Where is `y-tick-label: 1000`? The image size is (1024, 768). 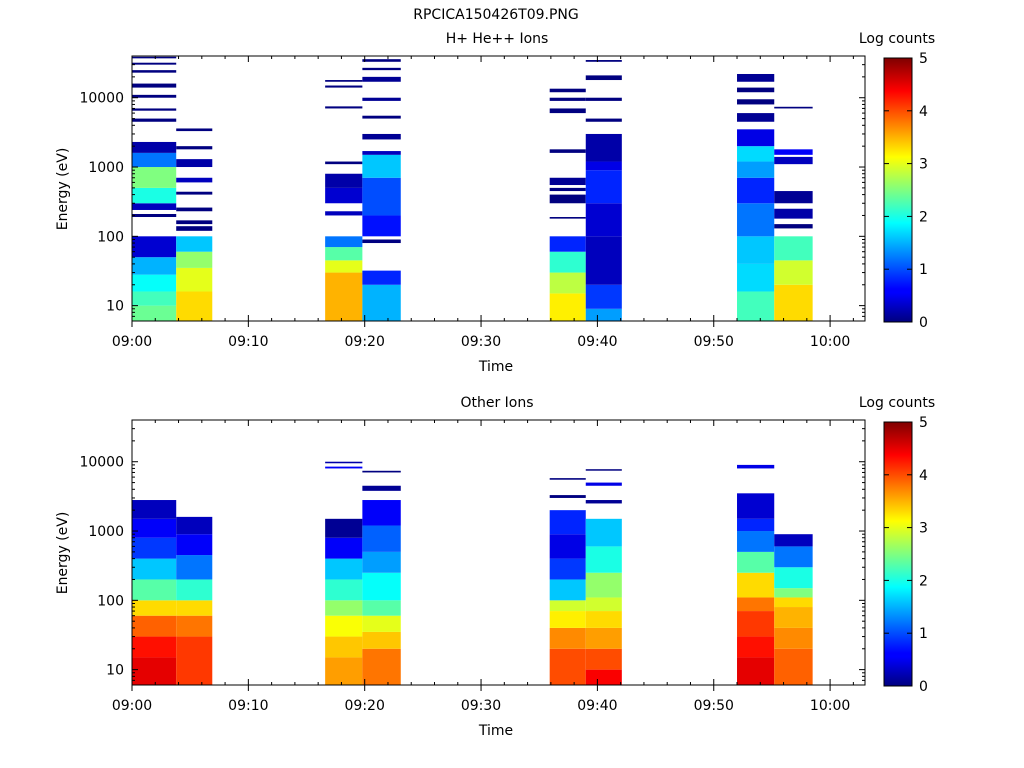
y-tick-label: 1000 is located at coordinates (106, 168).